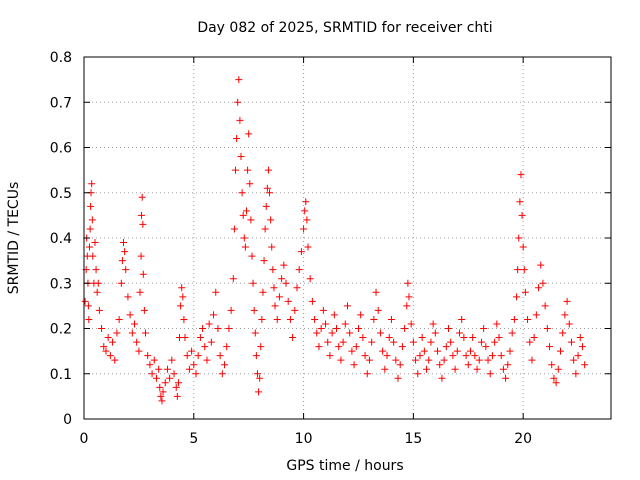 Image resolution: width=640 pixels, height=480 pixels. I want to click on y-tick-label: 0, so click(67, 420).